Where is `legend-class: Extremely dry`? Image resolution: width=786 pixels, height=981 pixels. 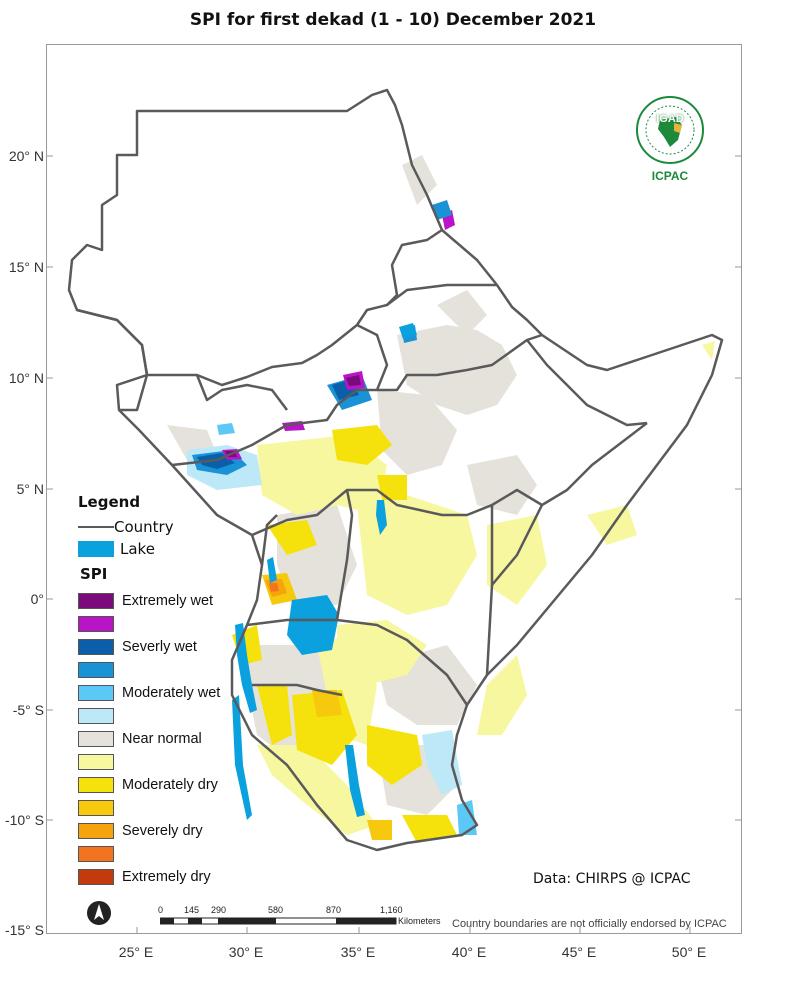
legend-class: Extremely dry is located at coordinates (144, 876).